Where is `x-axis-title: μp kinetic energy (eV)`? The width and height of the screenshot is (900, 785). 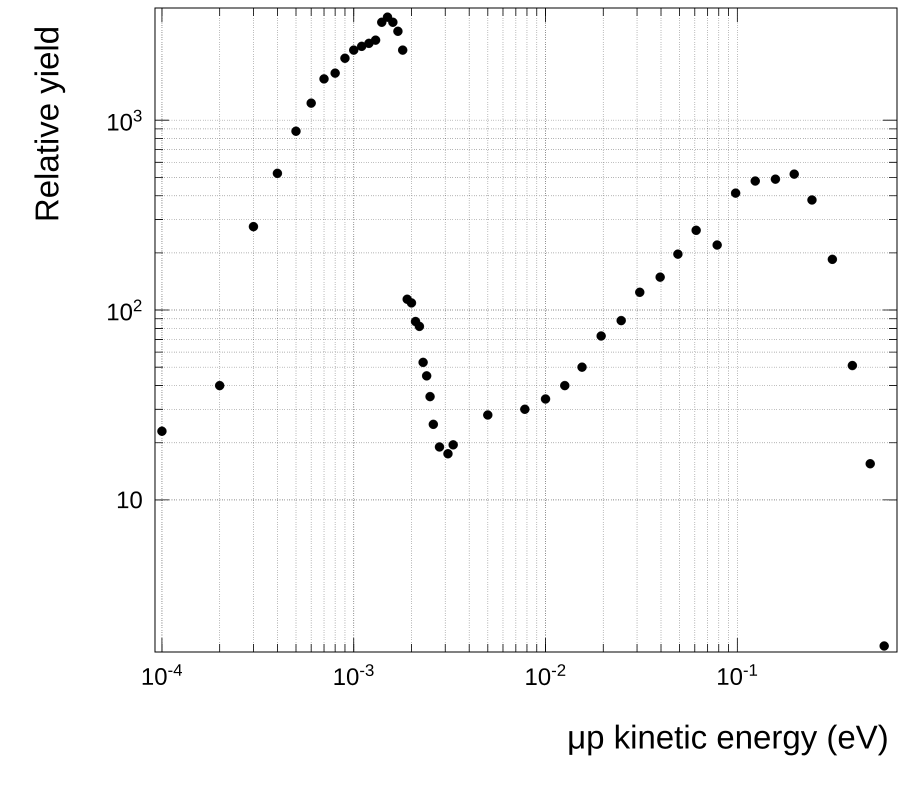 x-axis-title: μp kinetic energy (eV) is located at coordinates (728, 740).